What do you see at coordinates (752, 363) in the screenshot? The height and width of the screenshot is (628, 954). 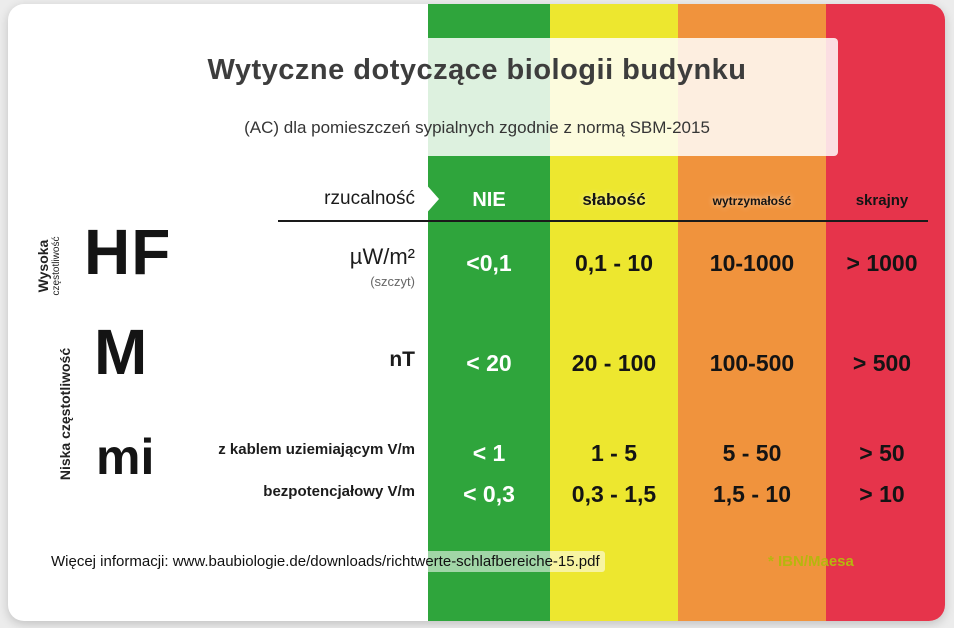 I see `value-cell-m-wytrzymalosc: 100-500` at bounding box center [752, 363].